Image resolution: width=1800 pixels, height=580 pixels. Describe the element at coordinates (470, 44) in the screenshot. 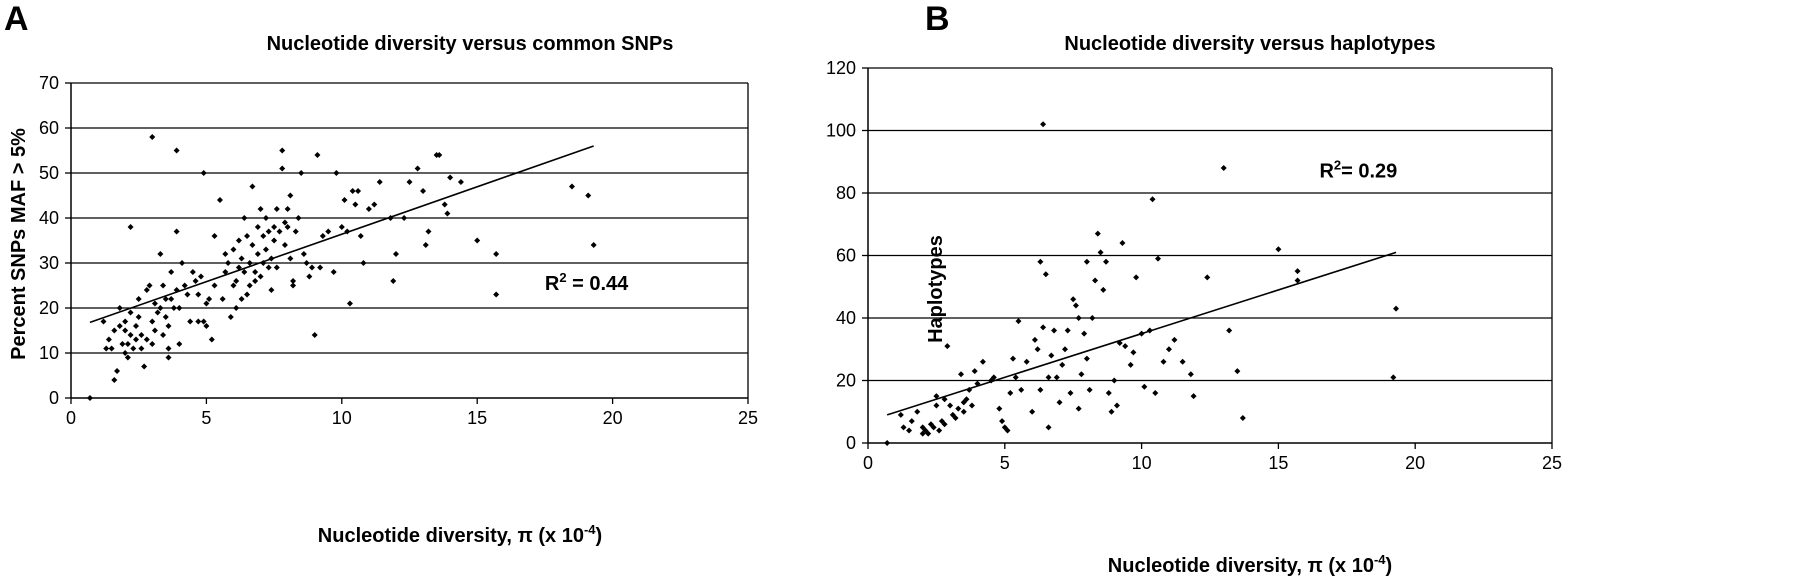

I see `panel-a-title: Nucleotide diversity versus common SNPs` at that location.